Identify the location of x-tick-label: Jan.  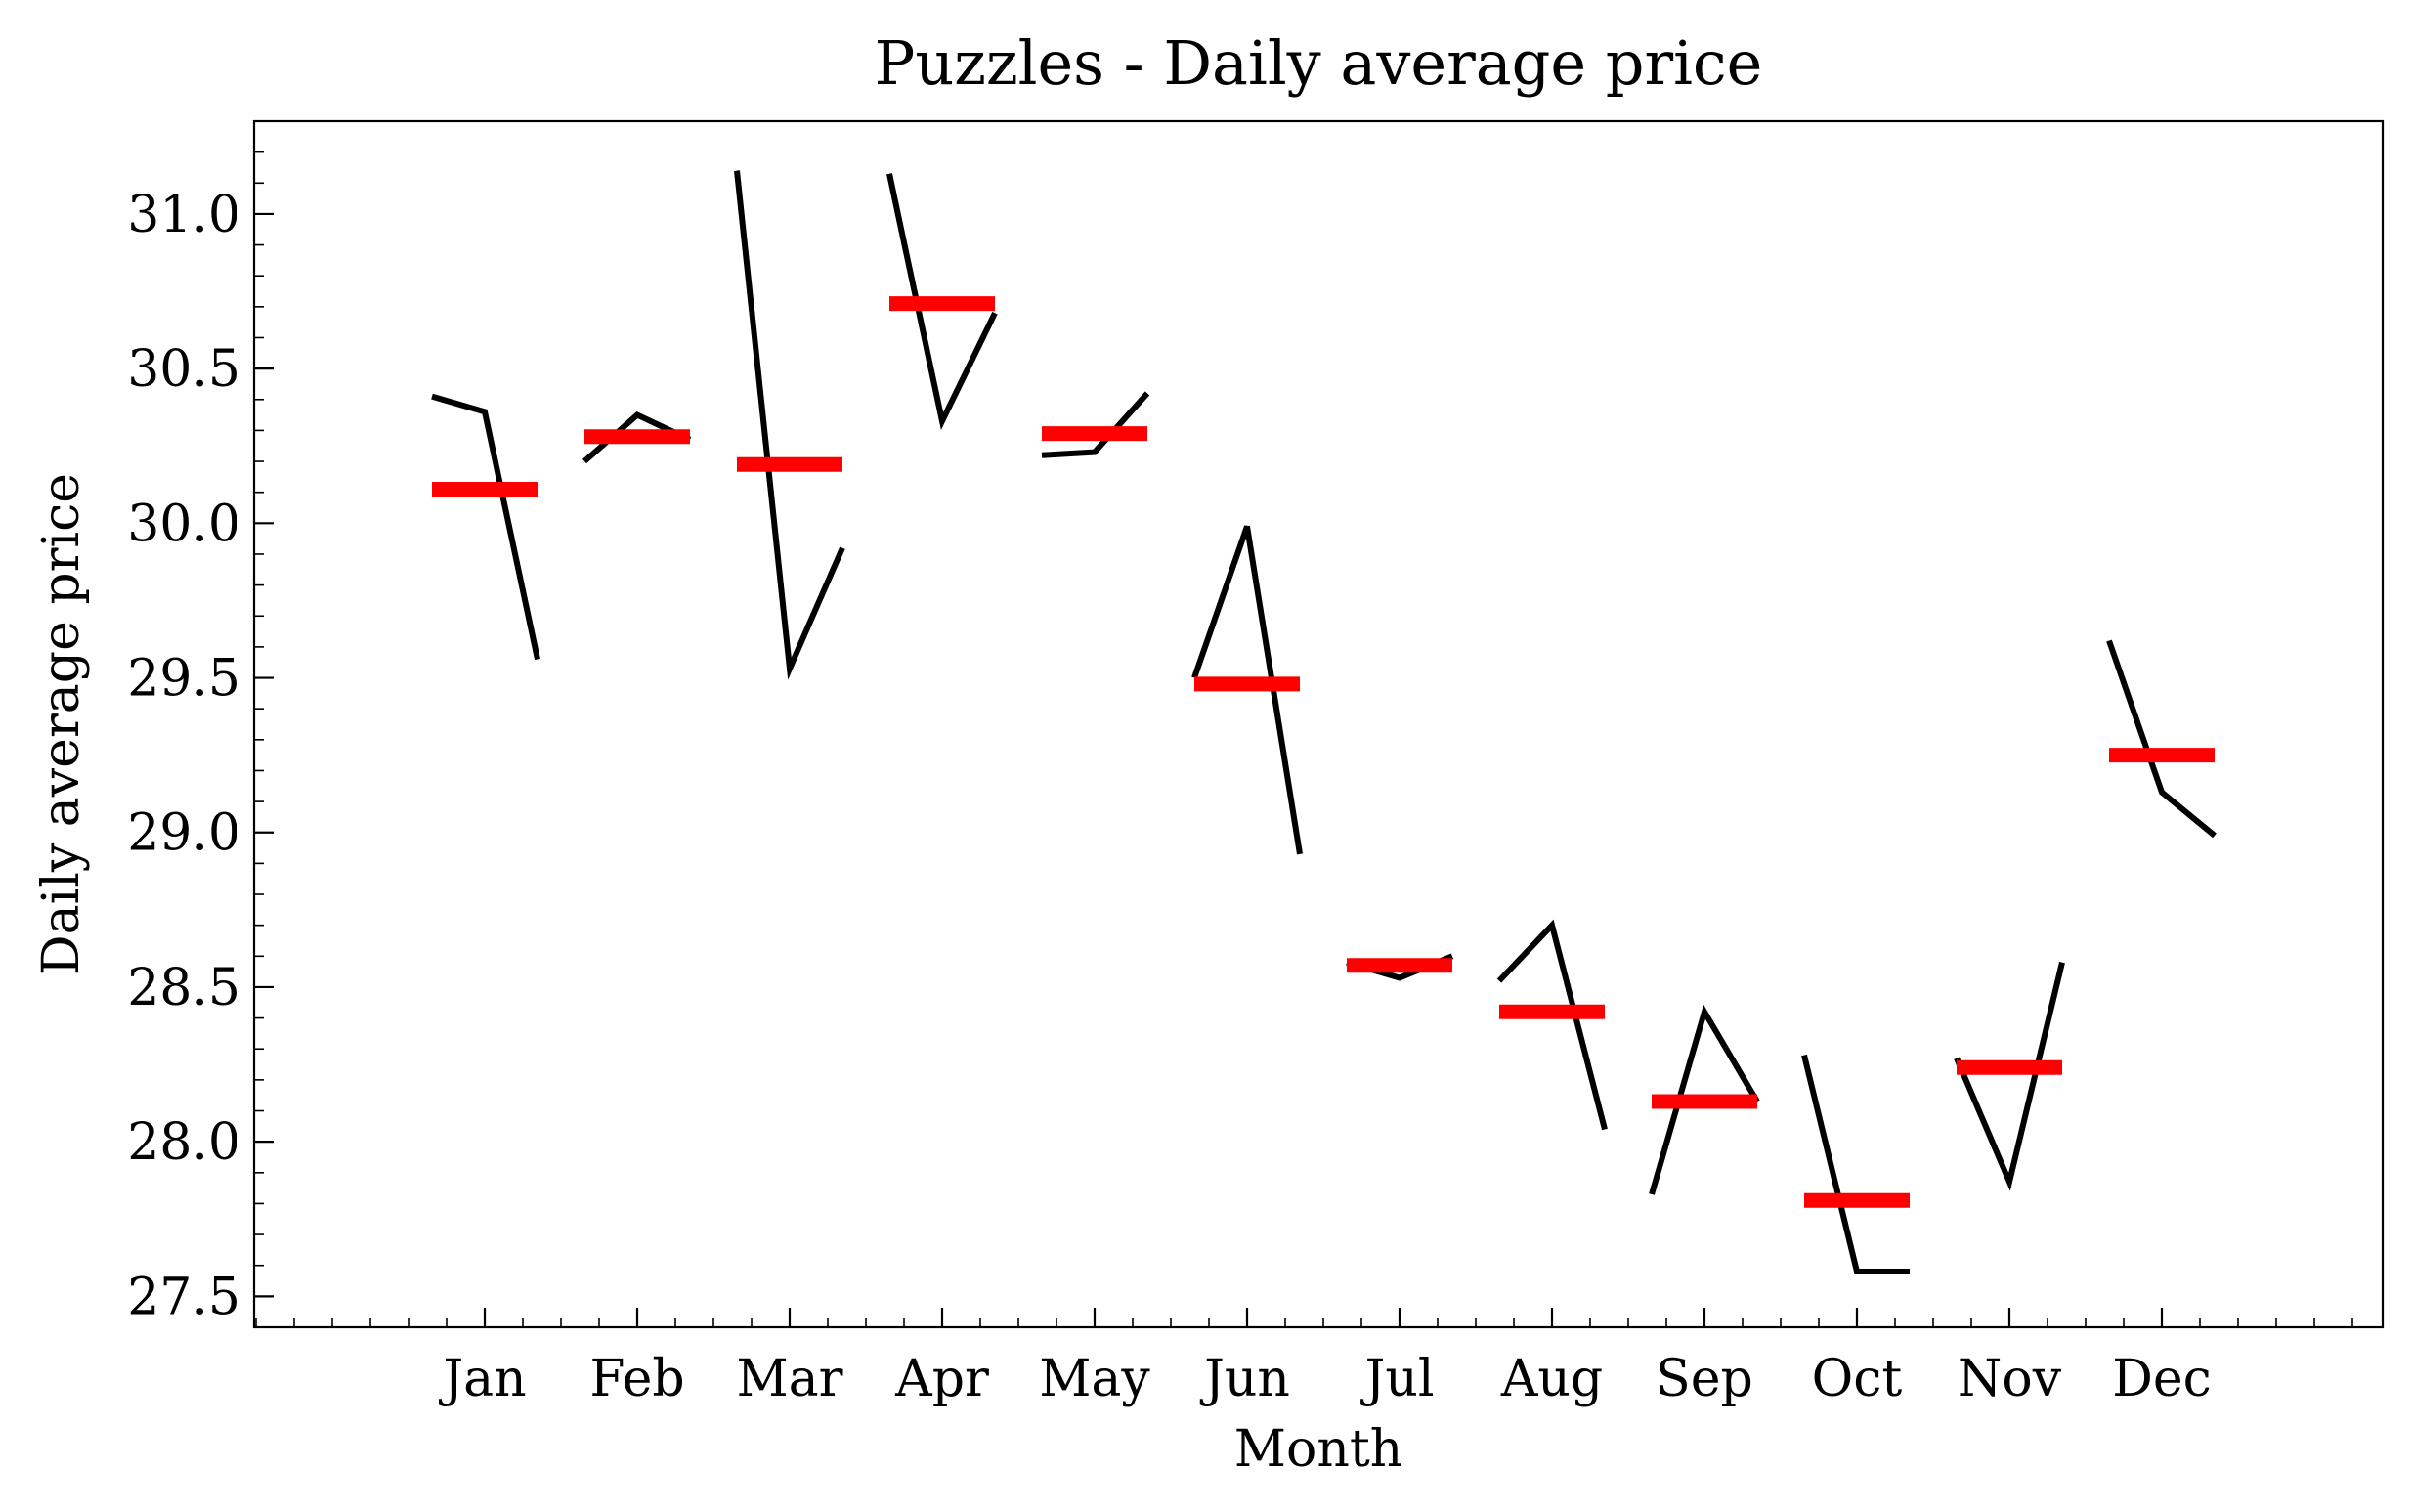
(482, 1379).